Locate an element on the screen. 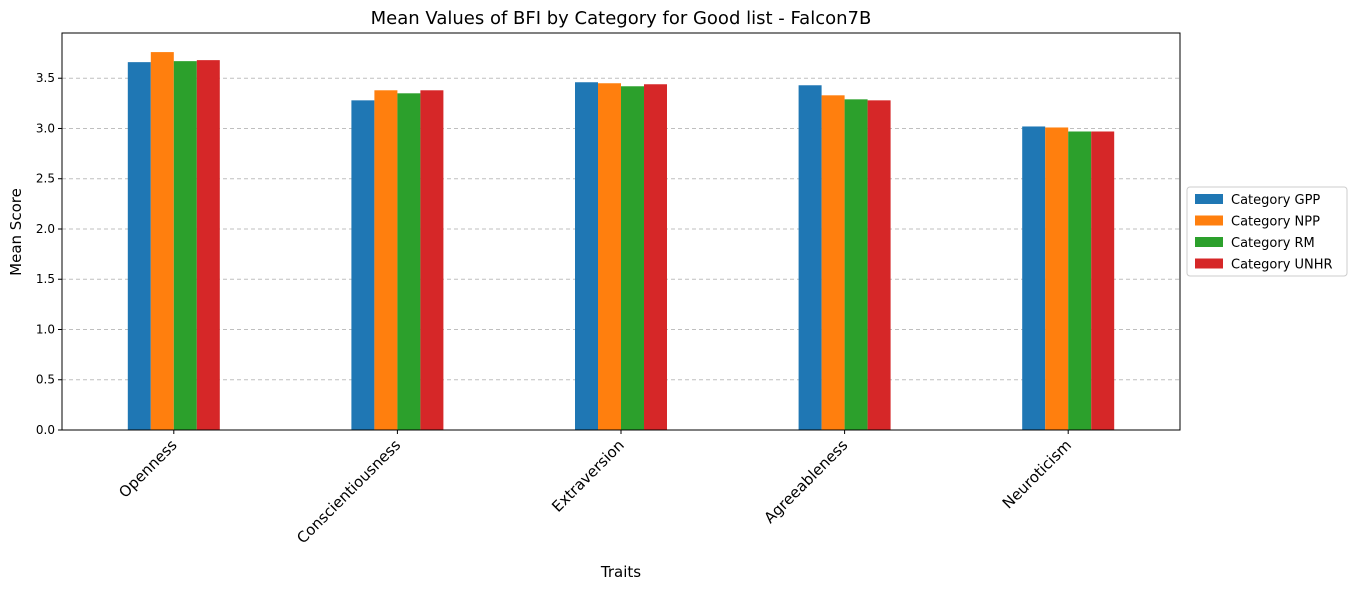 This screenshot has height=590, width=1355. y-tick-label: 2.5 is located at coordinates (45, 179).